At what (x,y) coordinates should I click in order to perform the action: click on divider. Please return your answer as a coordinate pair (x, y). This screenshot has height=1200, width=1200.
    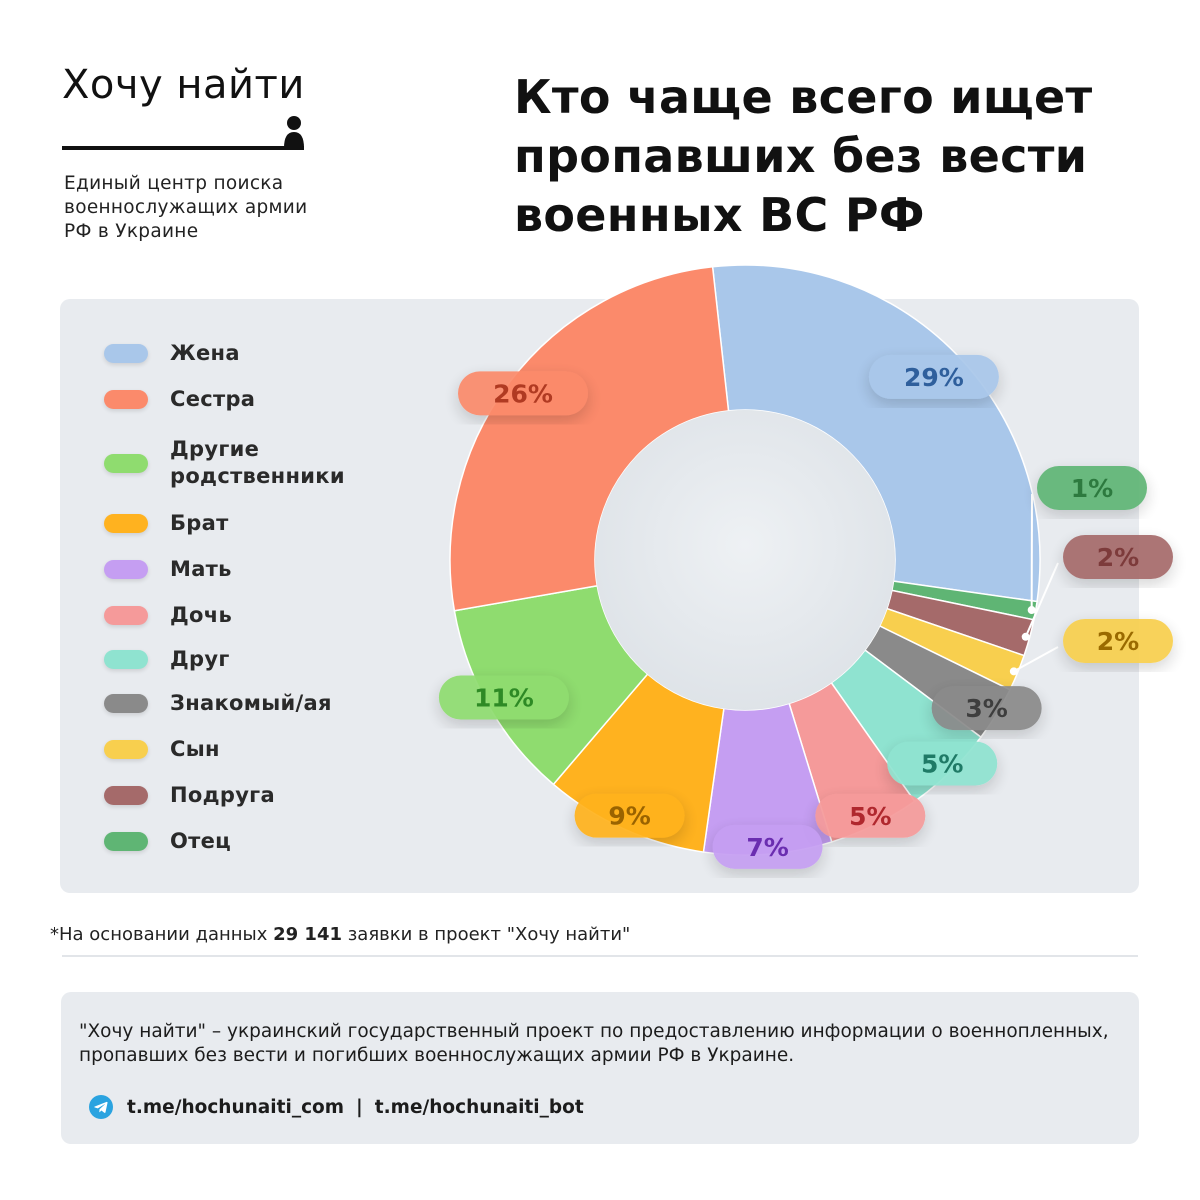
    Looking at the image, I should click on (600, 956).